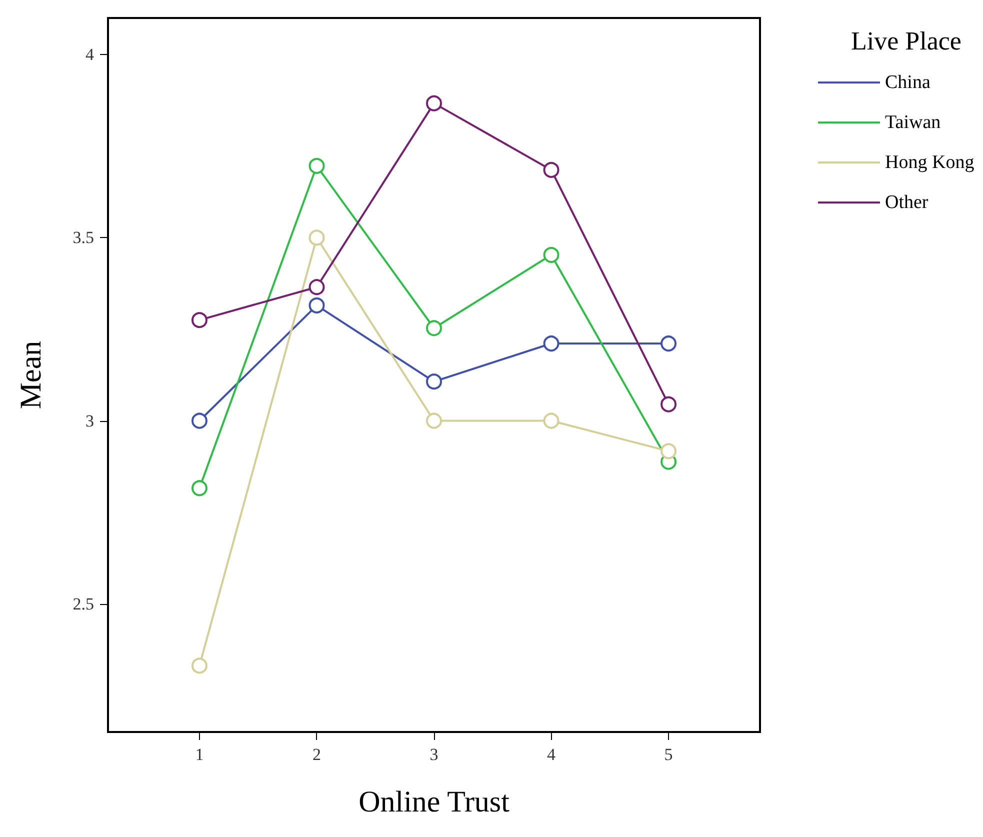 The height and width of the screenshot is (837, 983). What do you see at coordinates (551, 754) in the screenshot?
I see `x-tick-label: 4` at bounding box center [551, 754].